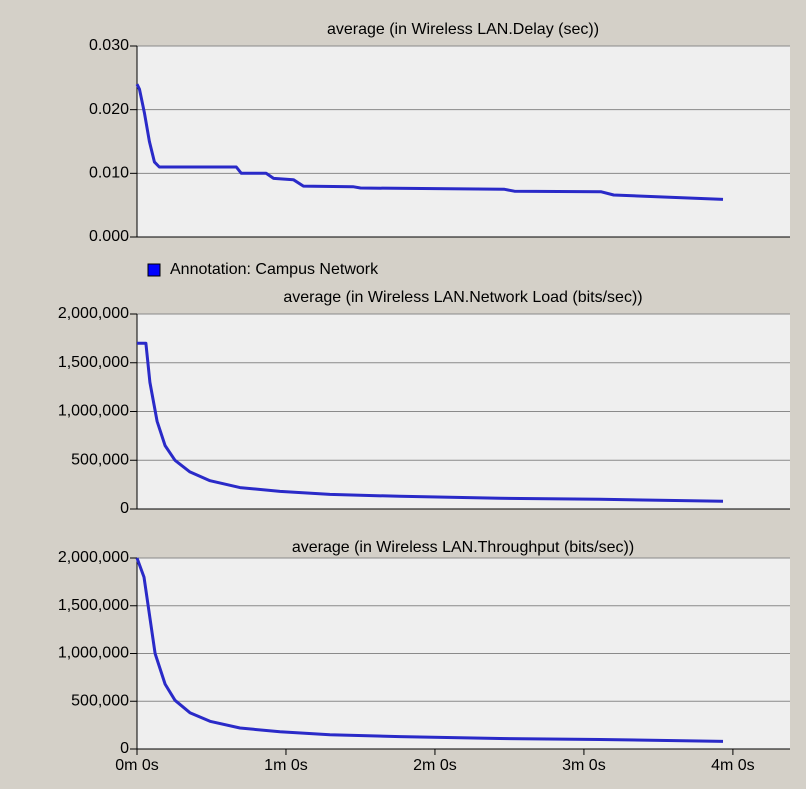  Describe the element at coordinates (109, 45) in the screenshot. I see `y-tick-label: 0.030` at that location.